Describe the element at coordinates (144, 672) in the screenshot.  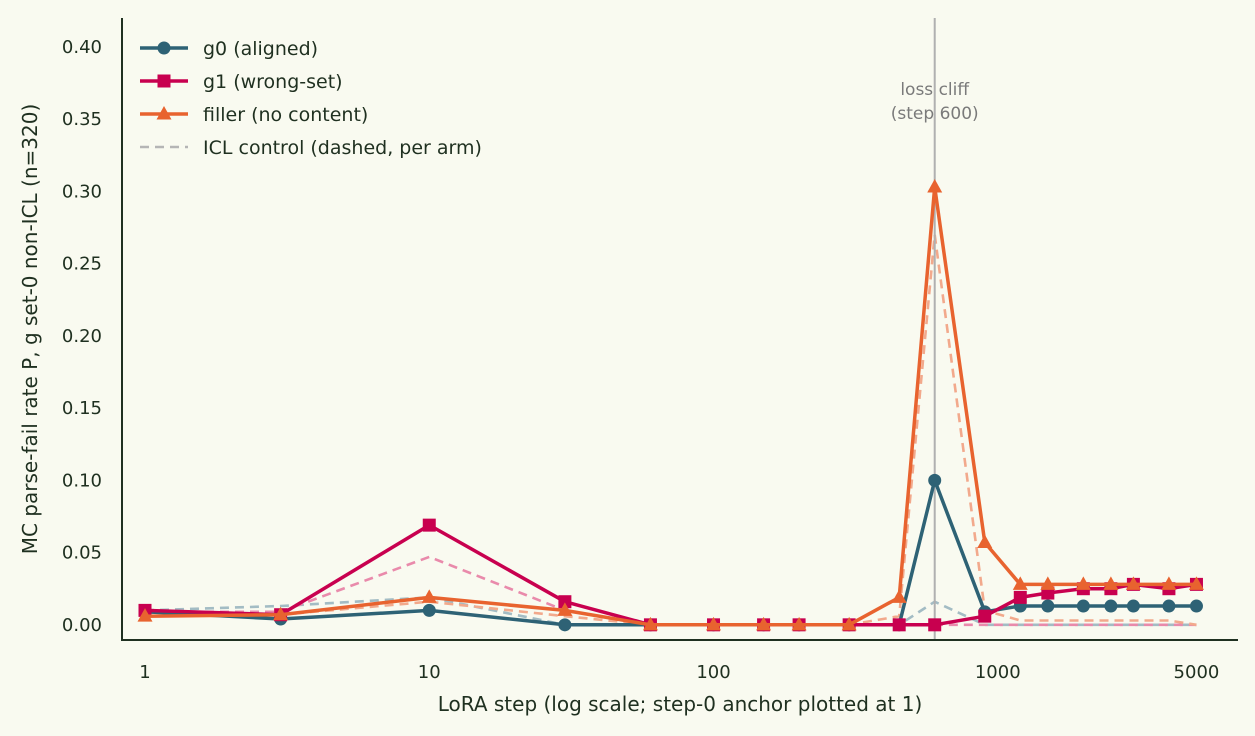
I see `x-tick-label: 1` at that location.